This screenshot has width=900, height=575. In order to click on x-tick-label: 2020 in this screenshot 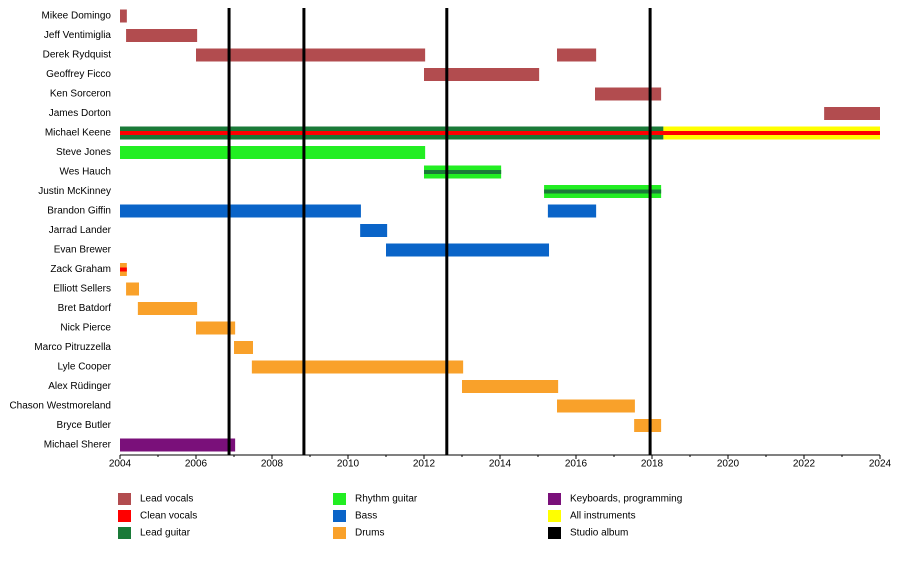, I will do `click(728, 464)`.